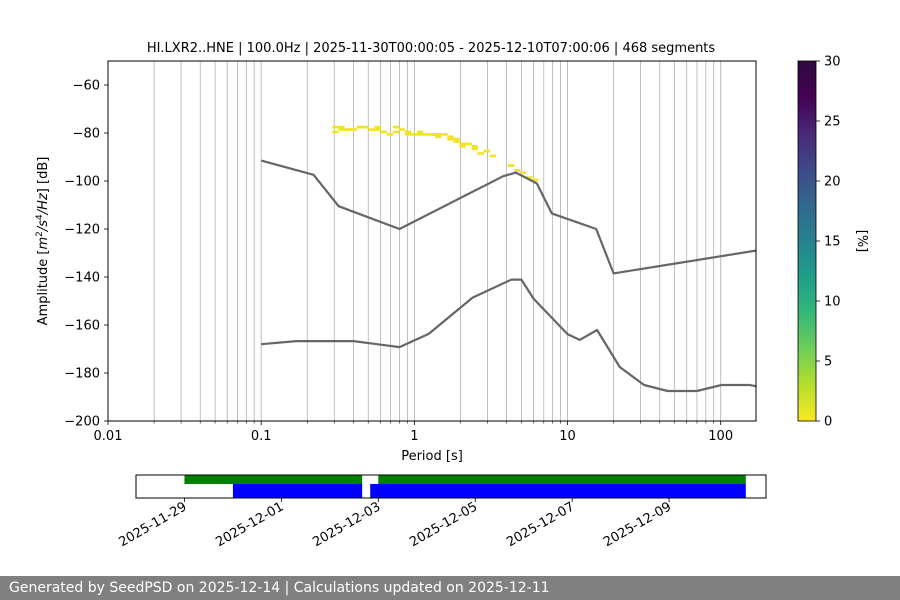 The width and height of the screenshot is (900, 600). I want to click on colorbar-label: [%], so click(861, 241).